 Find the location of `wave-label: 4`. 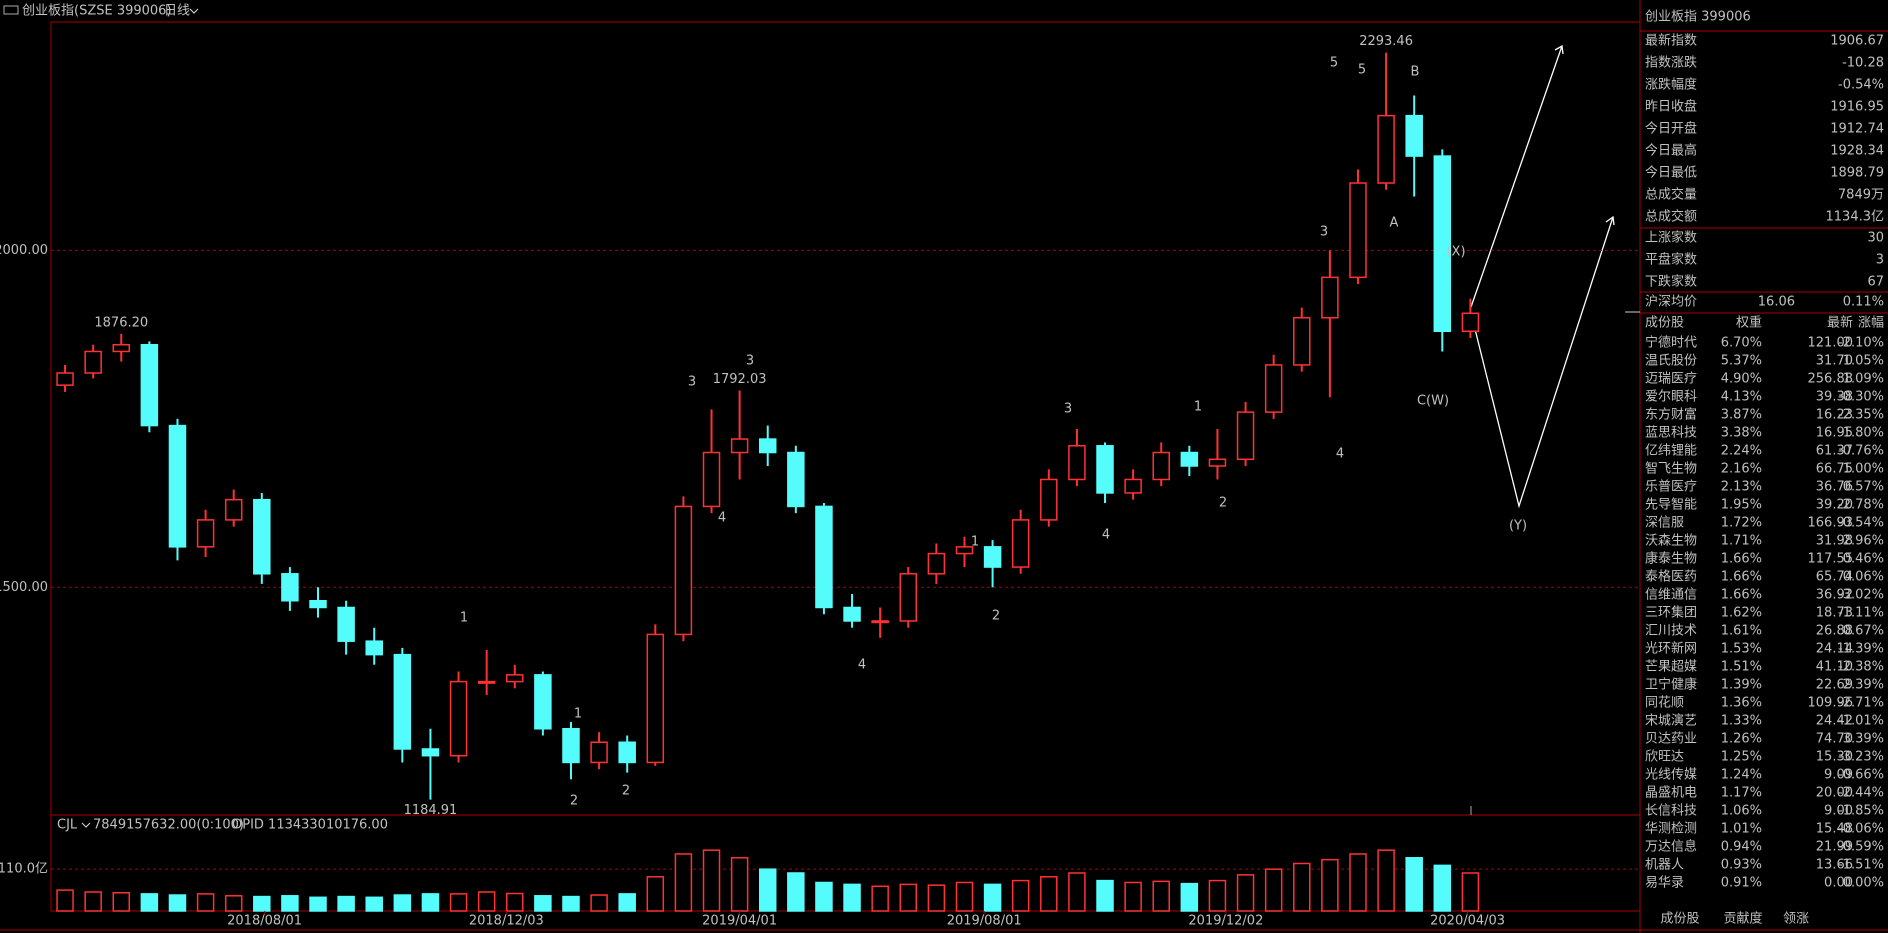

wave-label: 4 is located at coordinates (1106, 535).